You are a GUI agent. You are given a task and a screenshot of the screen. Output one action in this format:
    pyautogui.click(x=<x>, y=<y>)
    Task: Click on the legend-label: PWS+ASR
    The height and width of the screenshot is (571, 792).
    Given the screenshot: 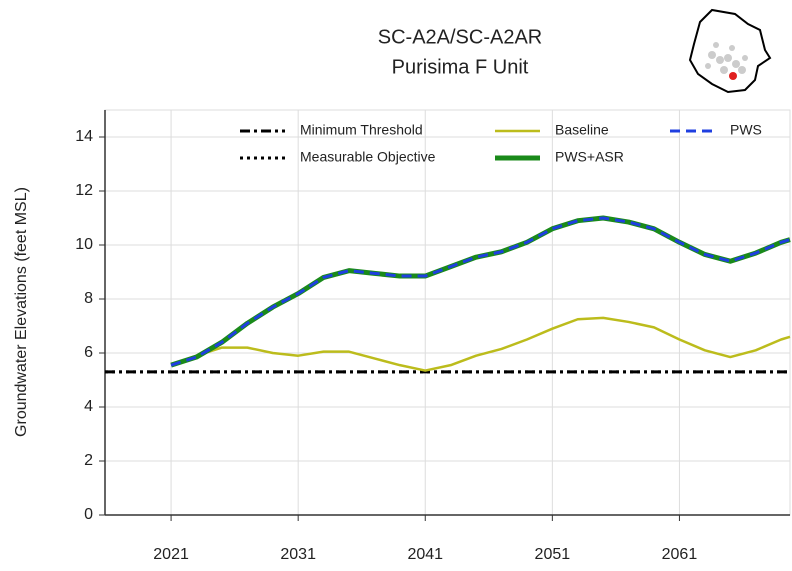 What is the action you would take?
    pyautogui.click(x=589, y=157)
    